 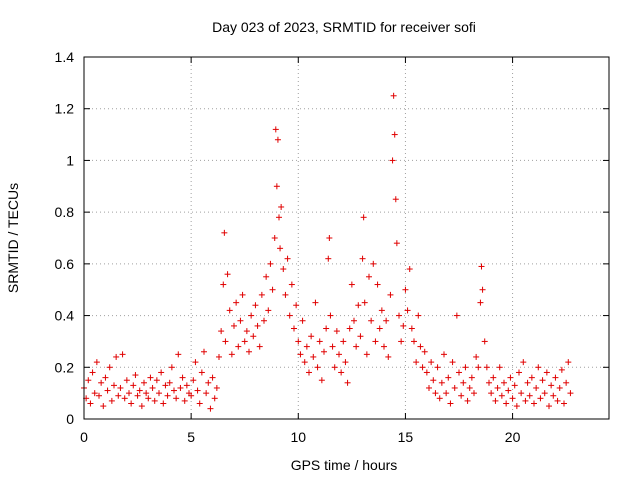 What do you see at coordinates (70, 160) in the screenshot?
I see `y-tick-label: 1` at bounding box center [70, 160].